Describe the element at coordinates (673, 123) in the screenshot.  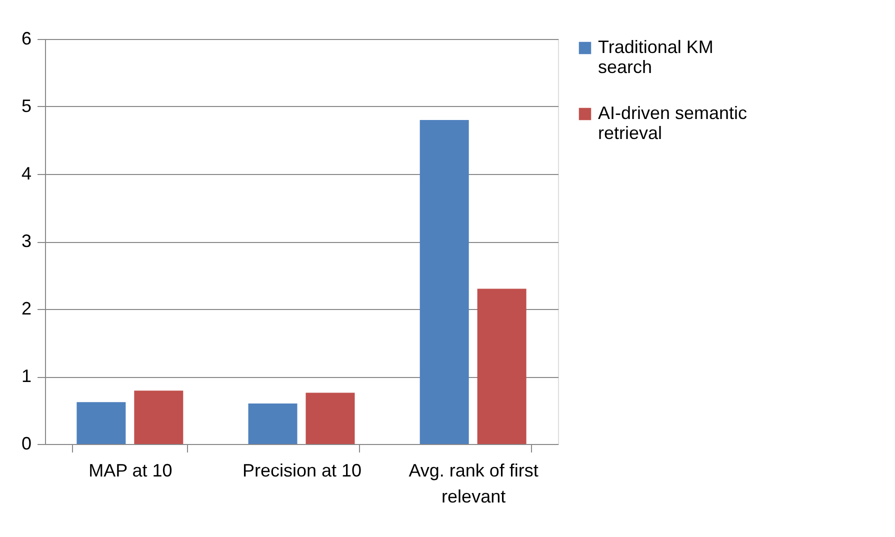
I see `legend-label: AI-driven semantic retrieval` at that location.